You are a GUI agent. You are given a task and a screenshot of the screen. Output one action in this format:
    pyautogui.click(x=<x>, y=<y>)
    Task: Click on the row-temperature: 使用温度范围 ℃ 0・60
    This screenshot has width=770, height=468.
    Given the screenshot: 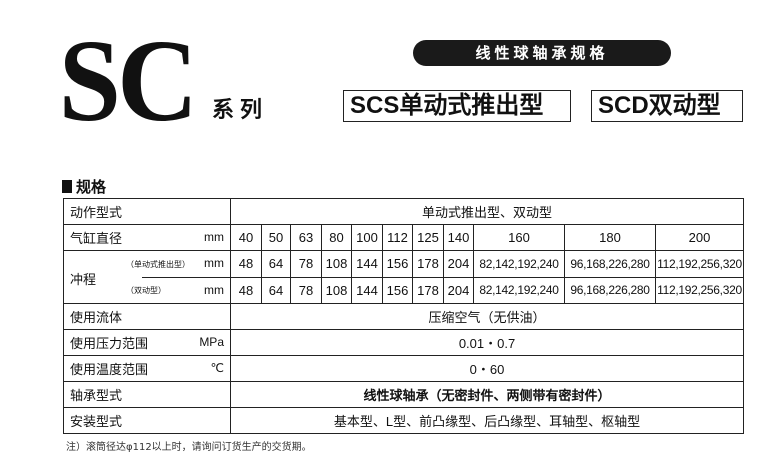 What is the action you would take?
    pyautogui.click(x=403, y=368)
    